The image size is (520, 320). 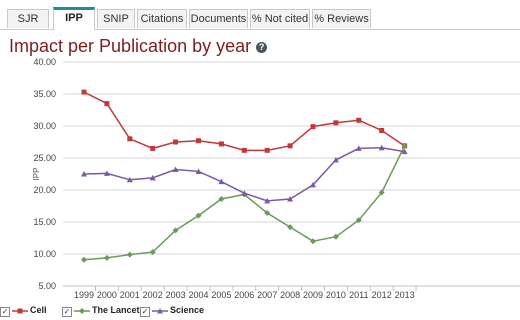 I want to click on legend-swatch-science, so click(x=160, y=310).